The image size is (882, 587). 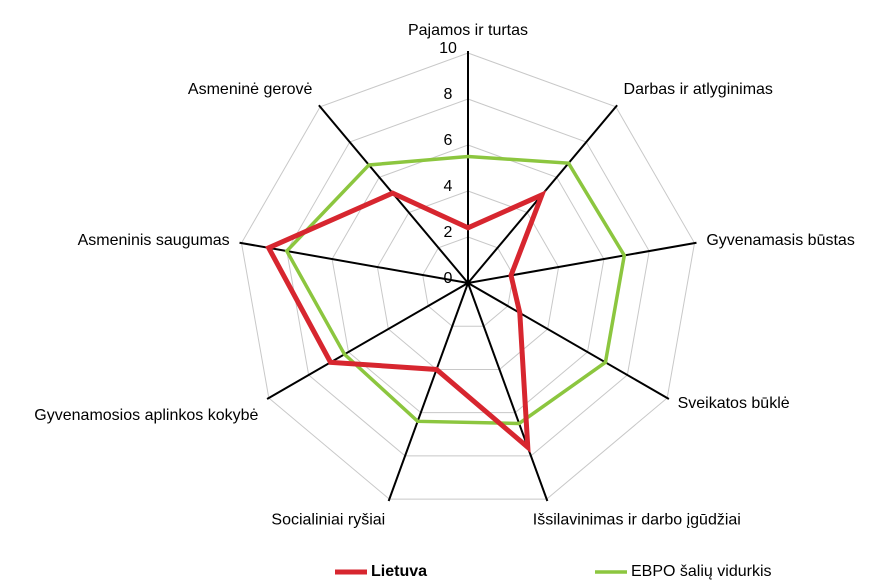 What do you see at coordinates (637, 520) in the screenshot?
I see `category-label: Išsilavinimas ir darbo įgūdžiai` at bounding box center [637, 520].